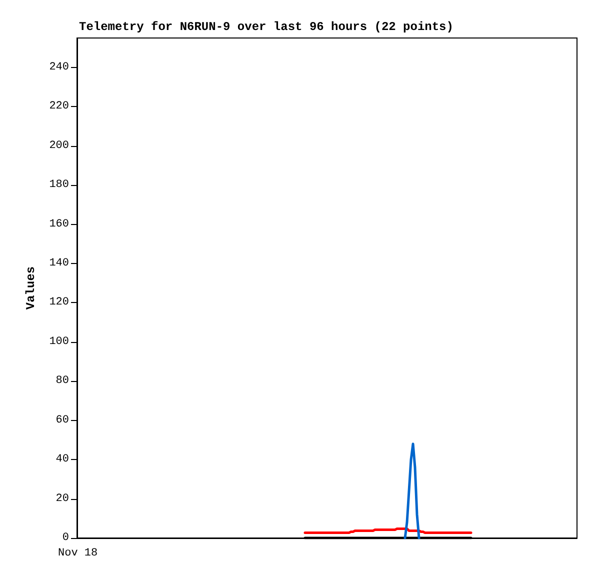 This screenshot has height=579, width=597. I want to click on y-tick-label: 120, so click(59, 302).